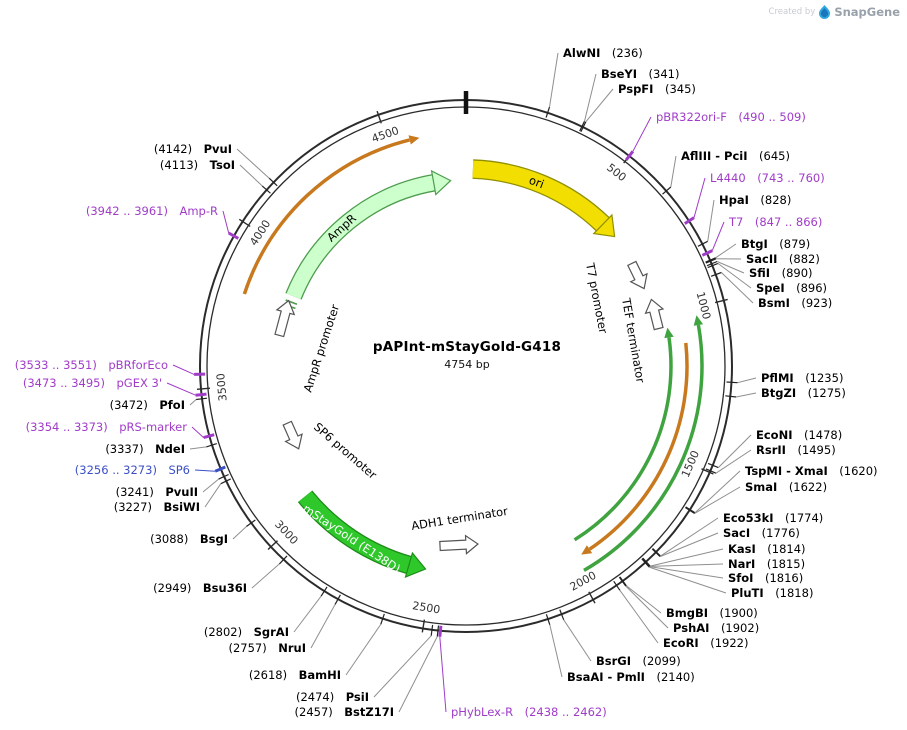 Image resolution: width=907 pixels, height=730 pixels. I want to click on site-callout-BmgBI, so click(643, 599).